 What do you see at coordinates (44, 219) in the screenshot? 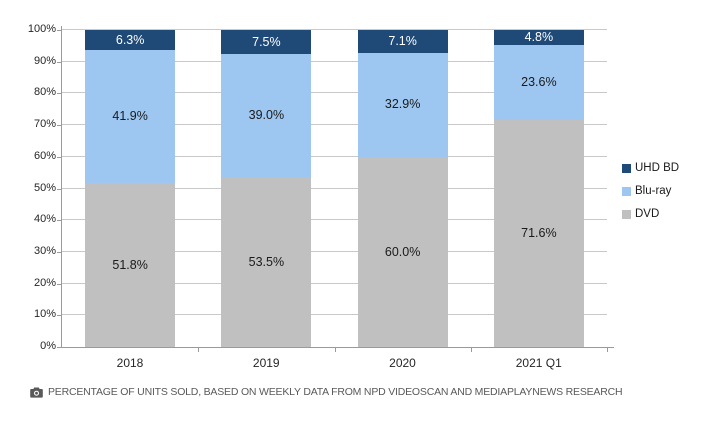
I see `y-tick-label: 40%` at bounding box center [44, 219].